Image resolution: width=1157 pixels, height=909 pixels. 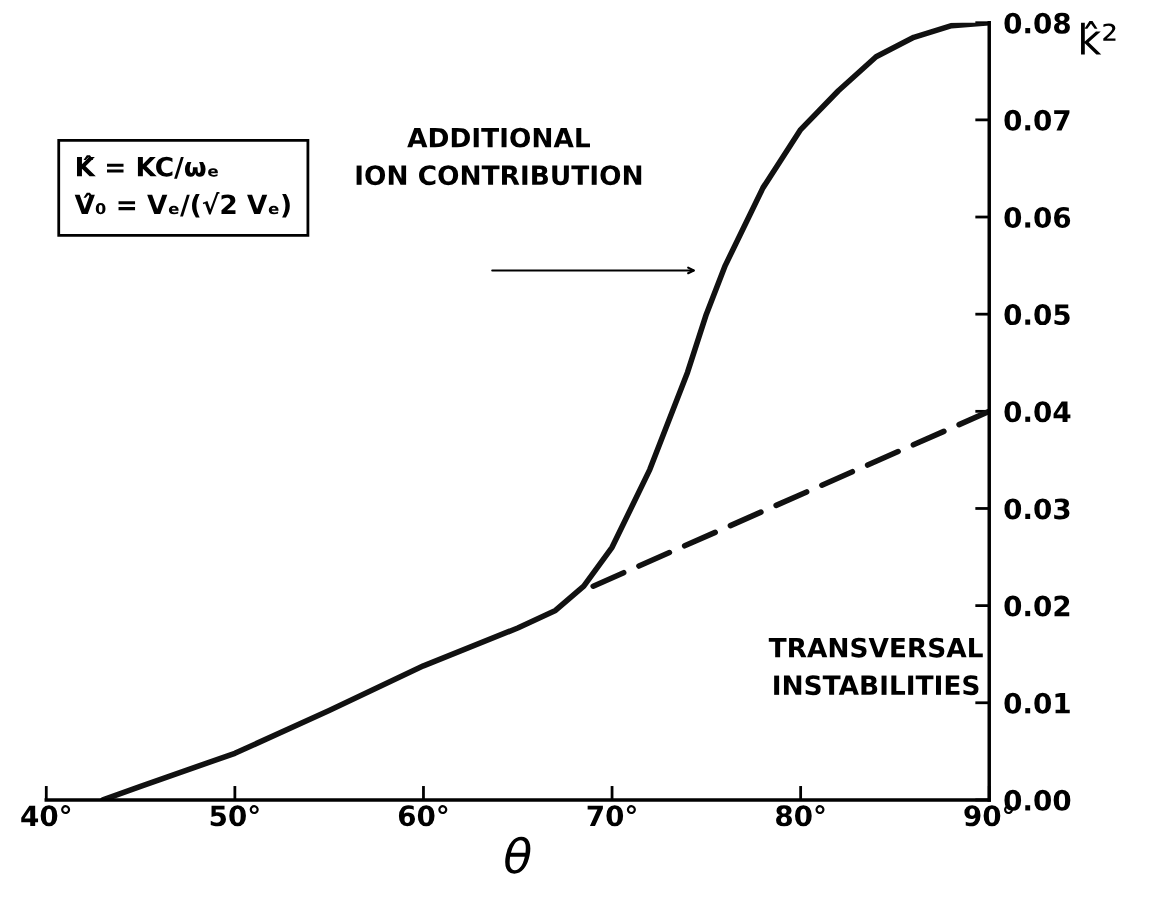 I want to click on y-tick-label: 0.01, so click(x=1037, y=703).